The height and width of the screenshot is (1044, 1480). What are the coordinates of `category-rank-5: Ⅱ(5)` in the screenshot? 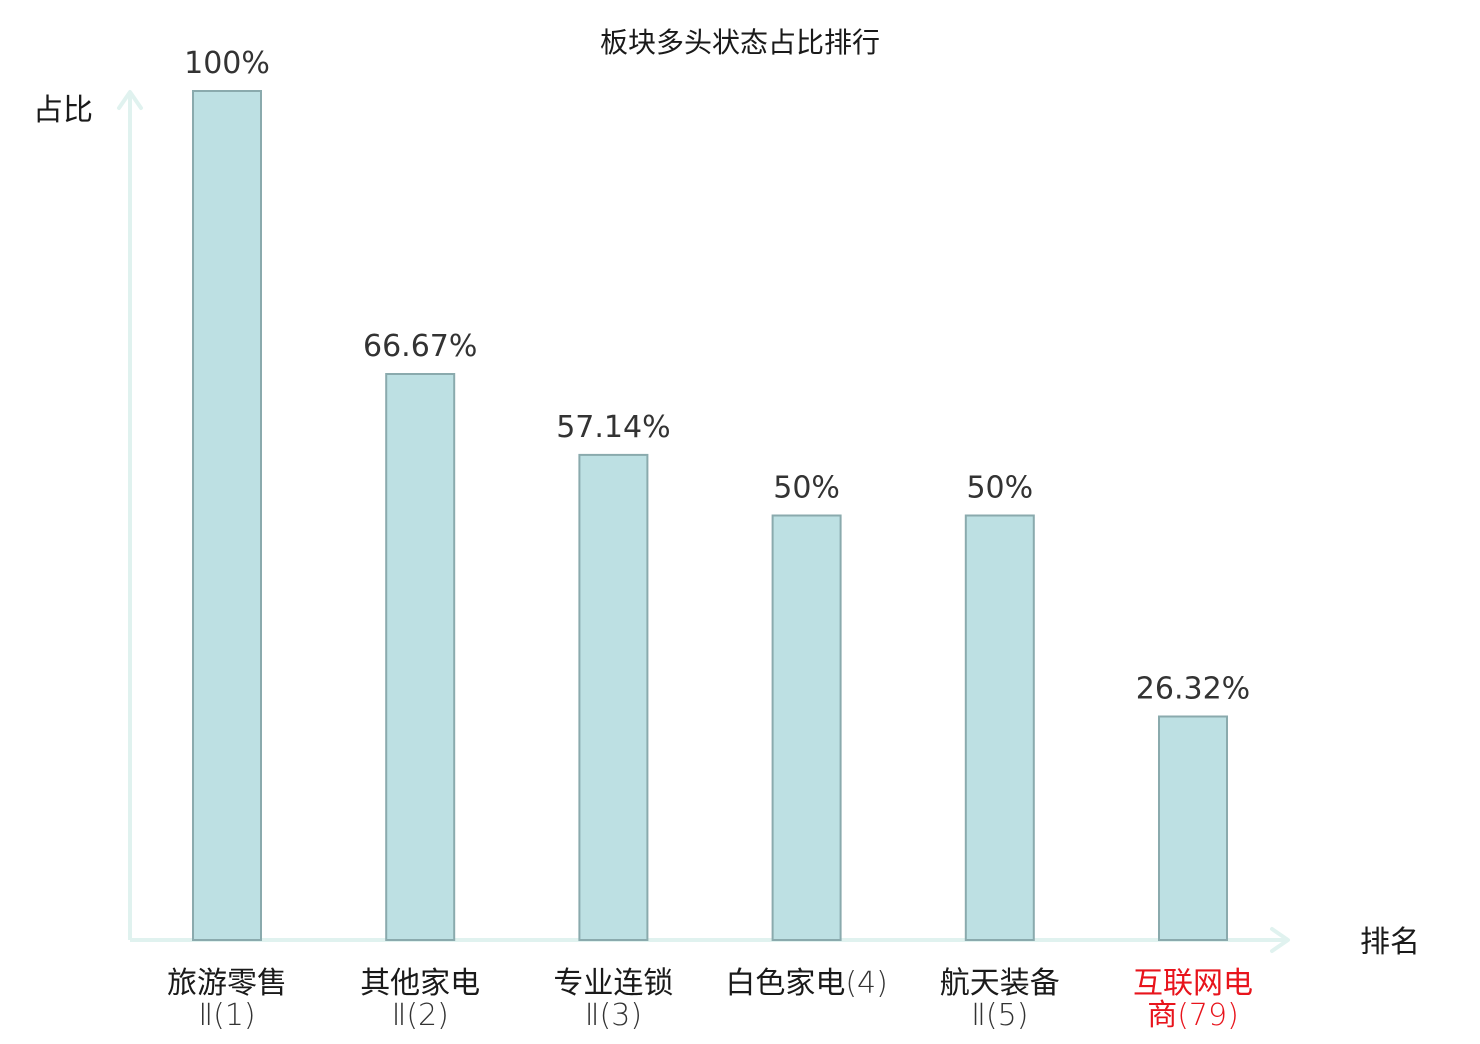 It's located at (999, 1015).